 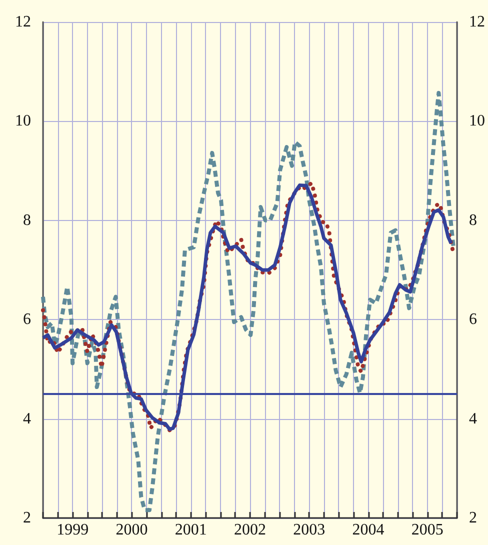 What do you see at coordinates (27, 220) in the screenshot?
I see `y-tick-label: 8` at bounding box center [27, 220].